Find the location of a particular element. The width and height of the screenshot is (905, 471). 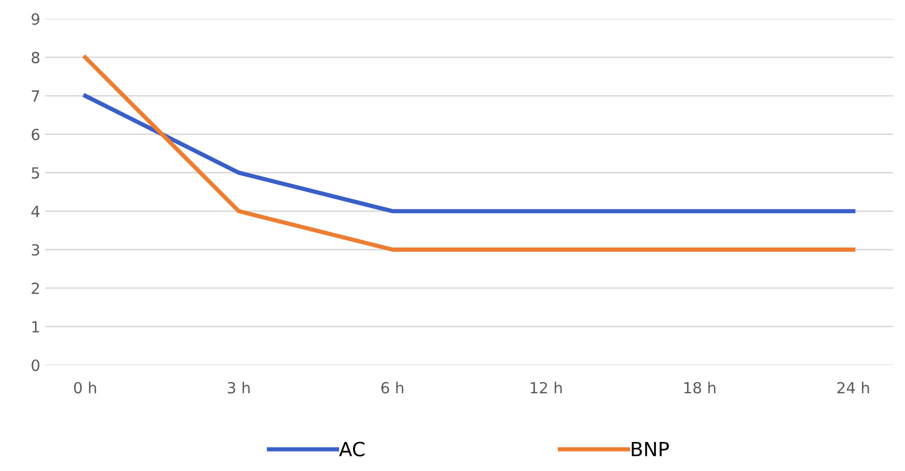

y-tick-label: 7 is located at coordinates (36, 96).